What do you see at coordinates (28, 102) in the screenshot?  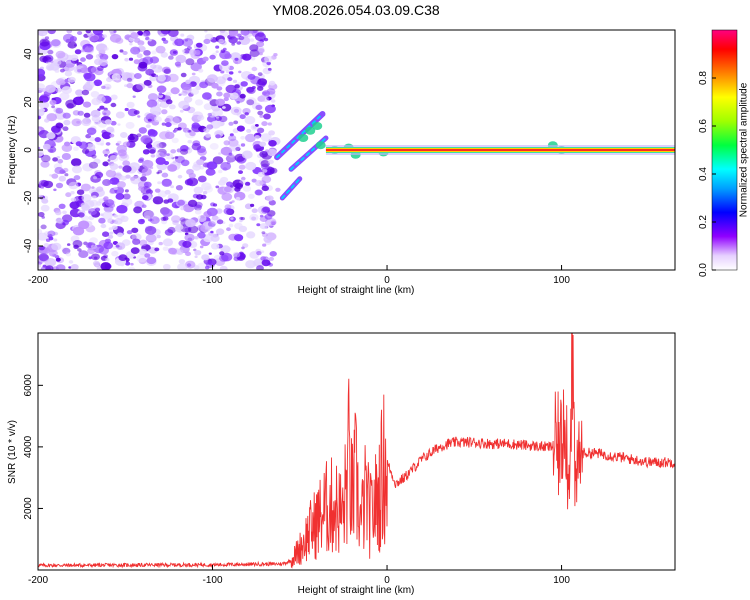 I see `y-tick-label: 20` at bounding box center [28, 102].